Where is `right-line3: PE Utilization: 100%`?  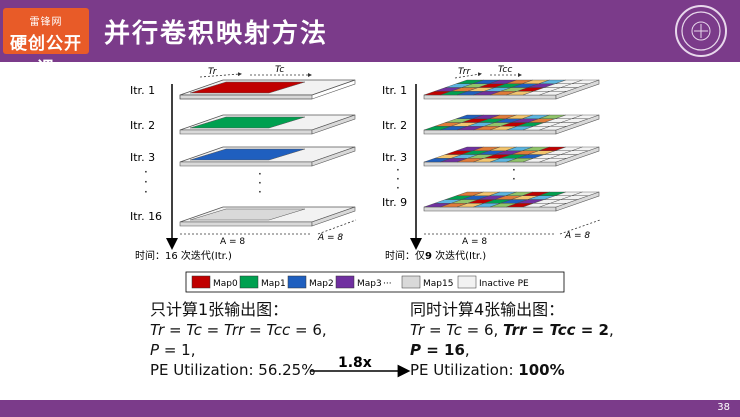
right-line3: PE Utilization: 100% is located at coordinates (487, 370).